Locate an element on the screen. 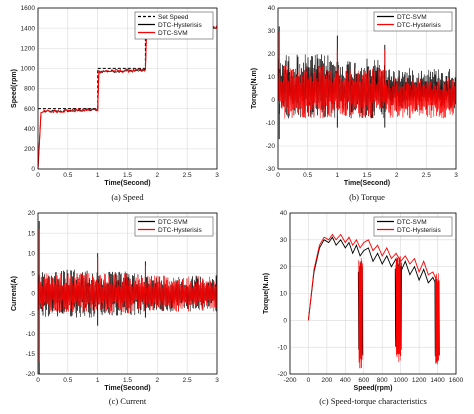 Image resolution: width=474 pixels, height=414 pixels. x-tick-label: 1600 is located at coordinates (456, 380).